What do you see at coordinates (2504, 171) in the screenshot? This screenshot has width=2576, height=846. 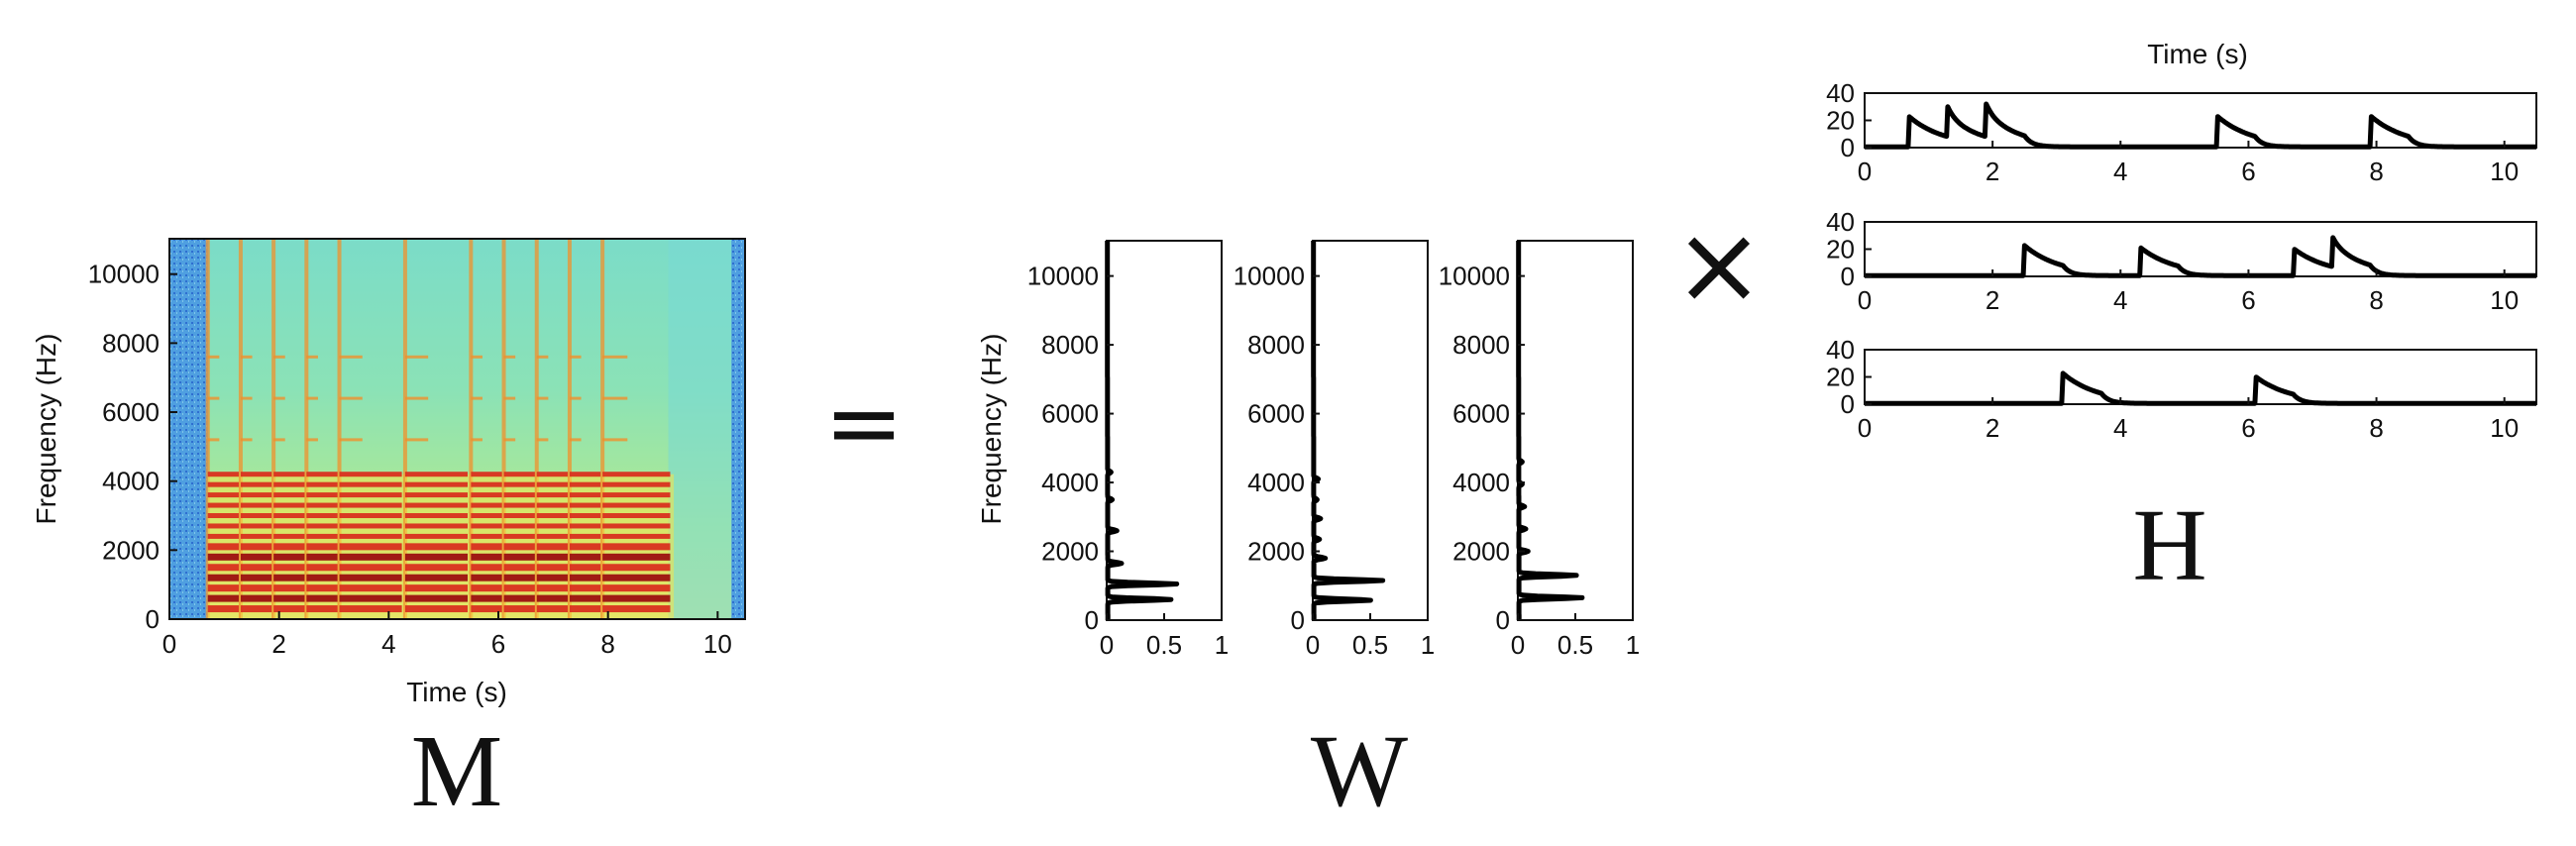 I see `x-tick-label: 10` at bounding box center [2504, 171].